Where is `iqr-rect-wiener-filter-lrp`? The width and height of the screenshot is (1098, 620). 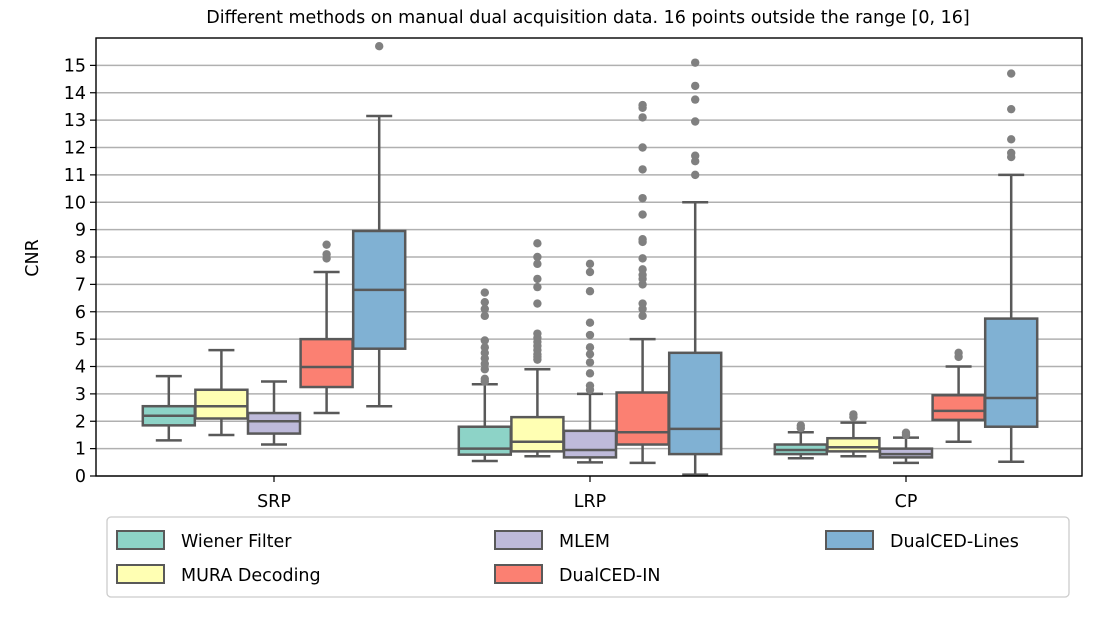
iqr-rect-wiener-filter-lrp is located at coordinates (485, 440).